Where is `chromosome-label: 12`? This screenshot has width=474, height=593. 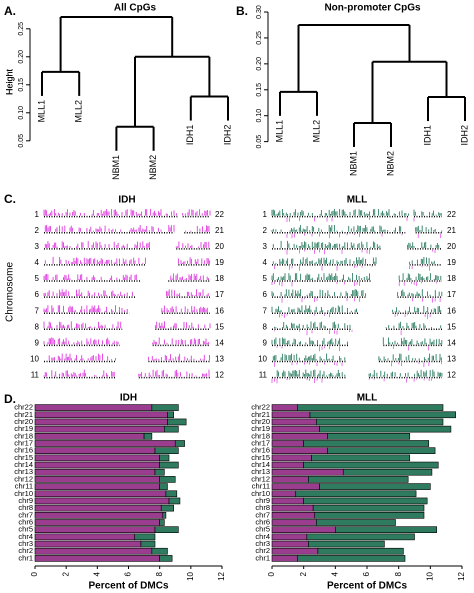
chromosome-label: 12 is located at coordinates (451, 375).